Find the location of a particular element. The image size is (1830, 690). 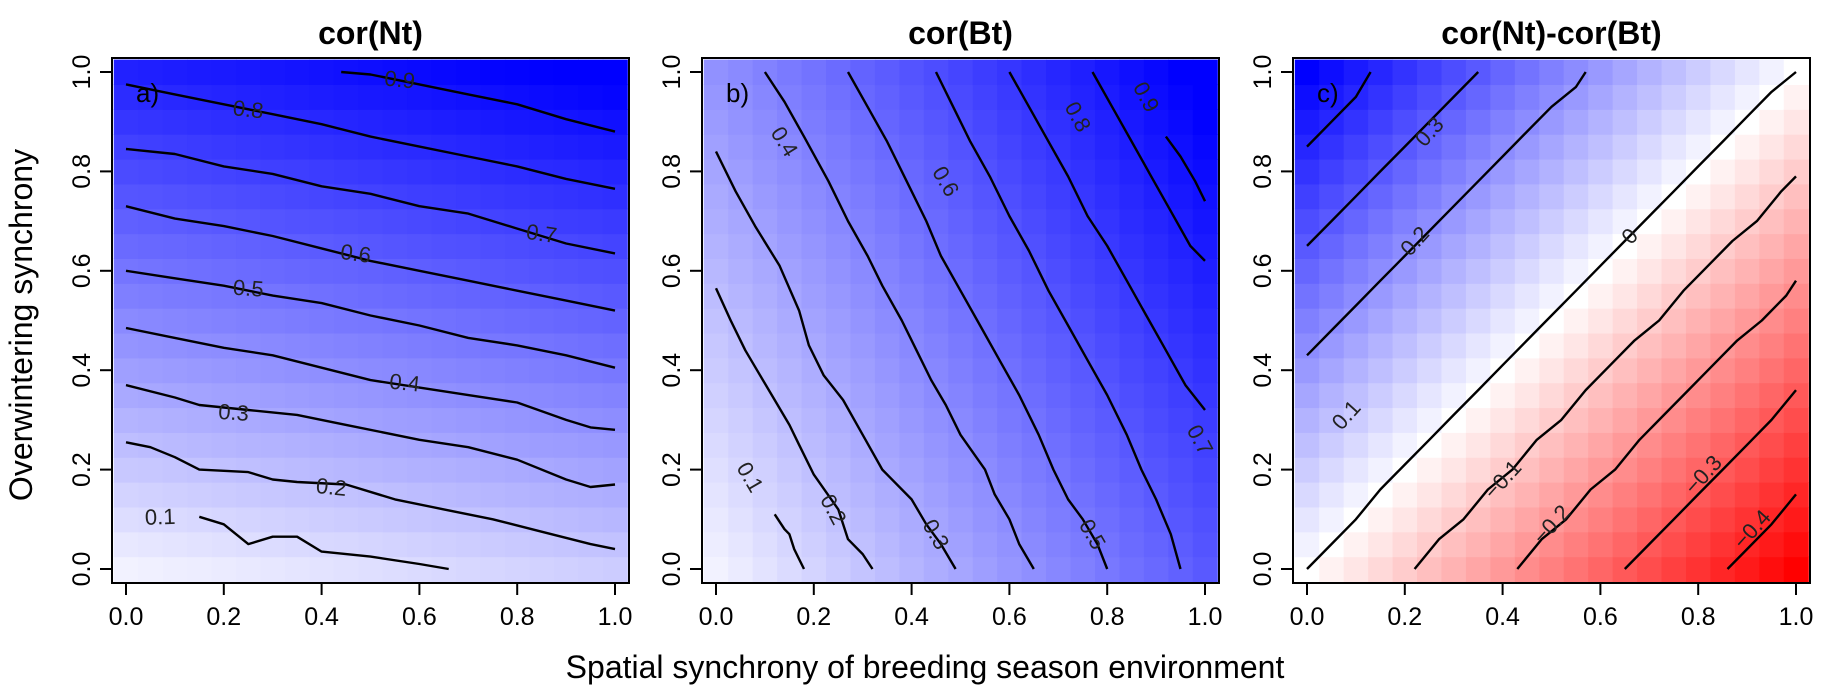

contour-label: 0.2 is located at coordinates (331, 487).